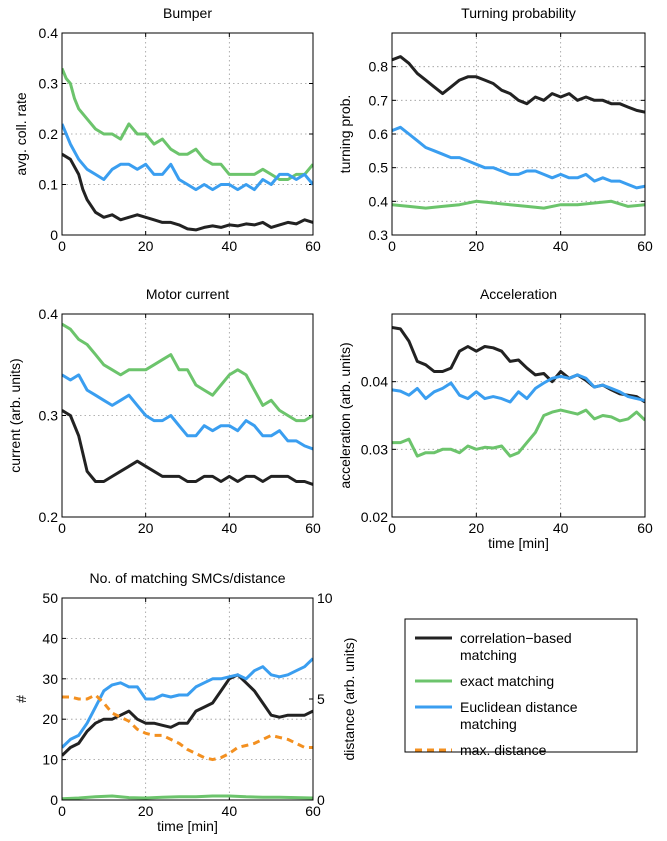 The width and height of the screenshot is (667, 841). What do you see at coordinates (187, 13) in the screenshot?
I see `chart-title: Bumper` at bounding box center [187, 13].